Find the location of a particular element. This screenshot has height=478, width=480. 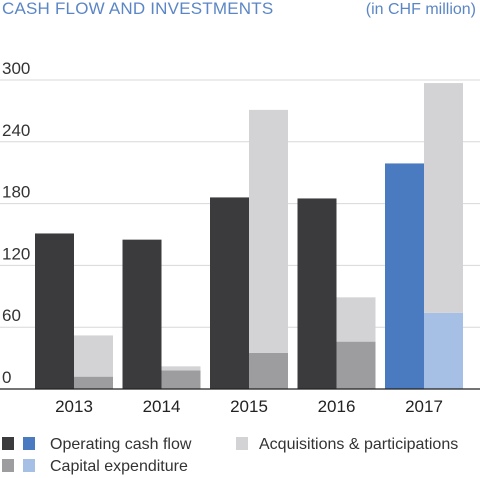

legend-item: Operating cash flow is located at coordinates (97, 444).